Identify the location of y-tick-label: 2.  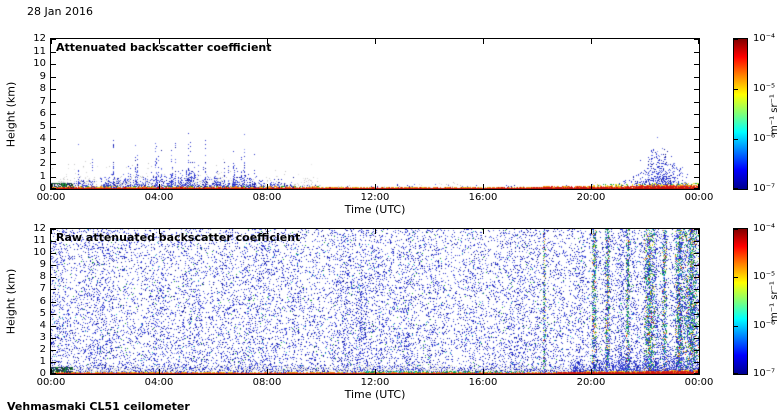
(42, 349).